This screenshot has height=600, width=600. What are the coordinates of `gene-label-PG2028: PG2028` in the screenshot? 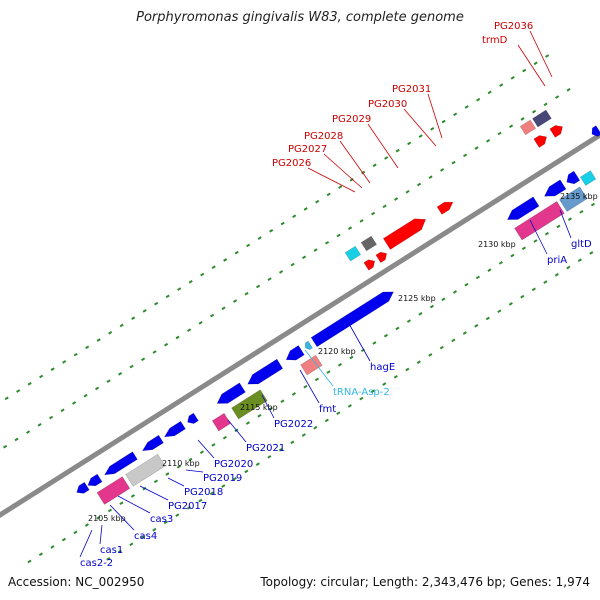 It's located at (323, 136).